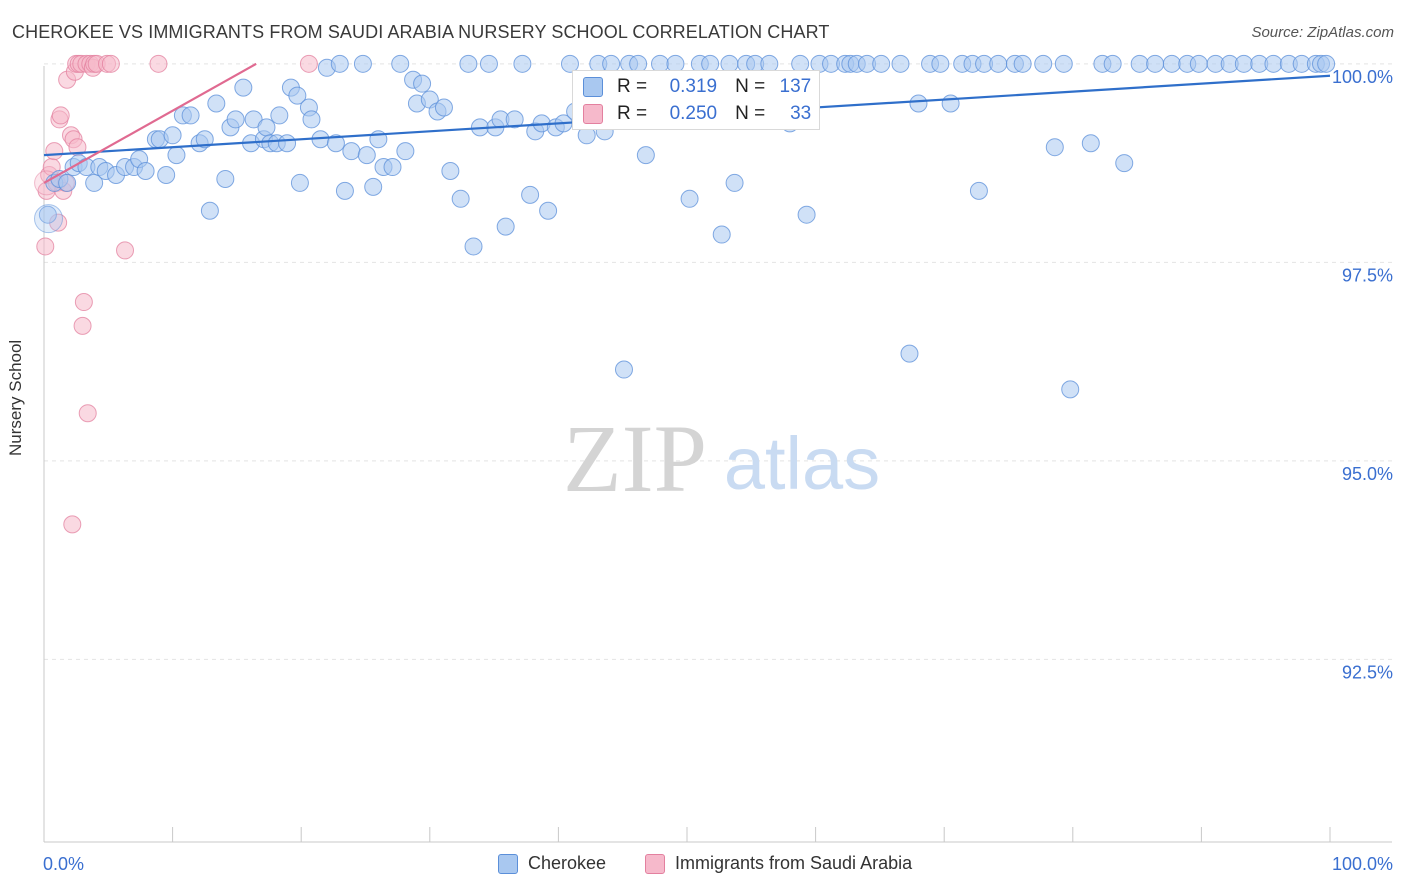 Image resolution: width=1406 pixels, height=892 pixels. I want to click on legend: Cherokee Immigrants from Saudi Arabia, so click(703, 864).